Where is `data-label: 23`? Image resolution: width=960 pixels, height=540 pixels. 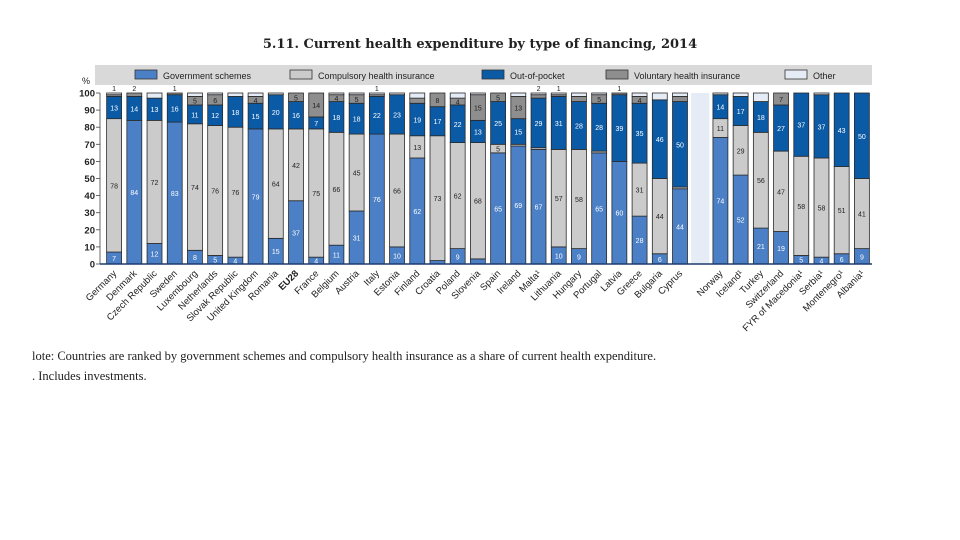 data-label: 23 is located at coordinates (397, 115).